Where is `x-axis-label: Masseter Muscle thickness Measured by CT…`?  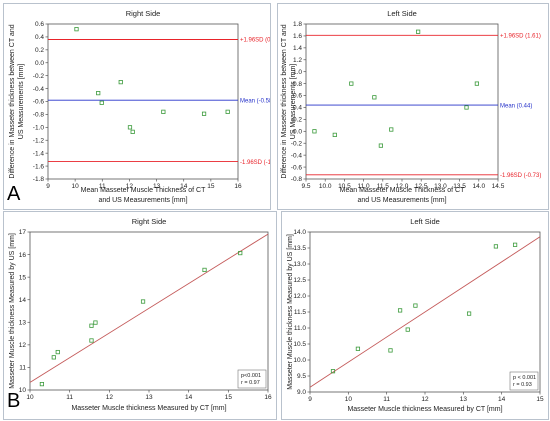
x-axis-label: Masseter Muscle thickness Measured by CT… is located at coordinates (148, 408).